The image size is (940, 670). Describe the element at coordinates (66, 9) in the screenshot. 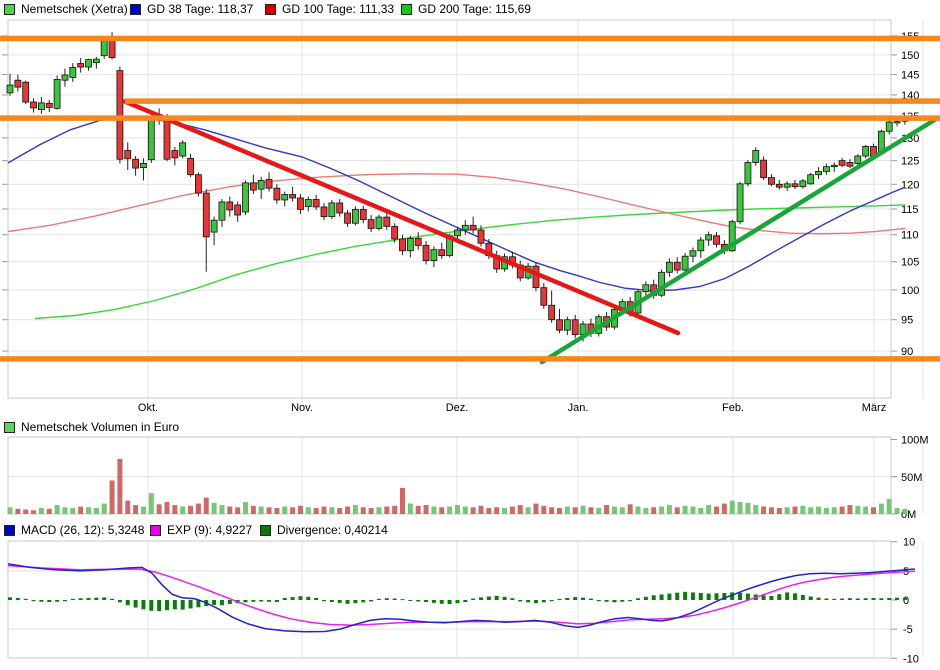

I see `legend-item-instrument: Nemetschek (Xetra)` at that location.